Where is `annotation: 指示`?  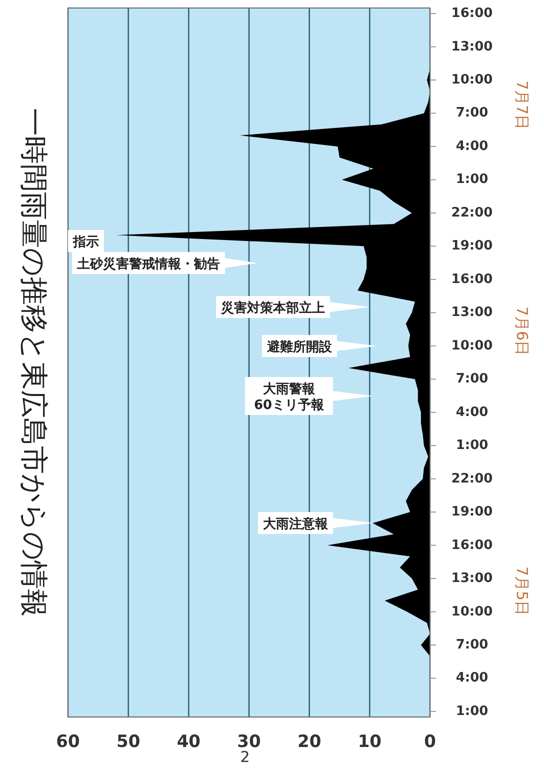 annotation: 指示 is located at coordinates (85, 242).